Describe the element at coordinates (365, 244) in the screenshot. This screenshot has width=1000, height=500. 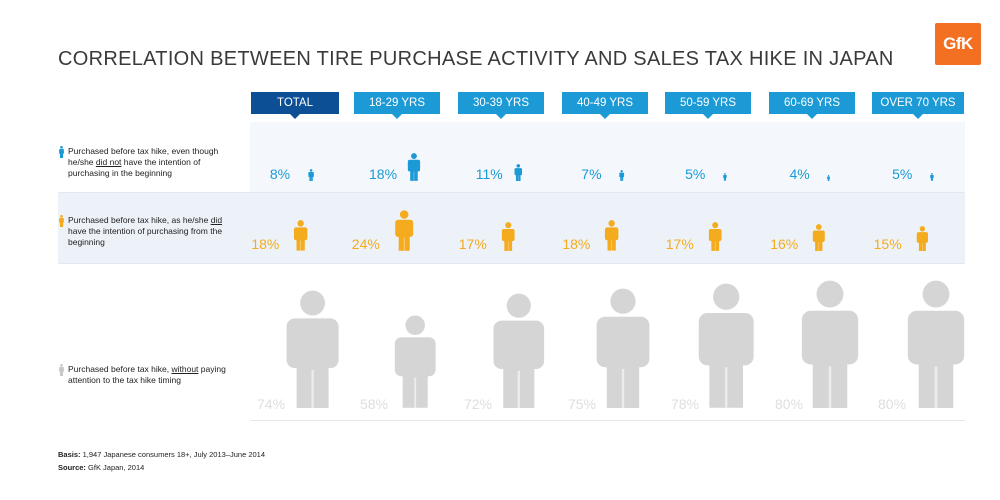
I see `percent-label-did: 24%` at that location.